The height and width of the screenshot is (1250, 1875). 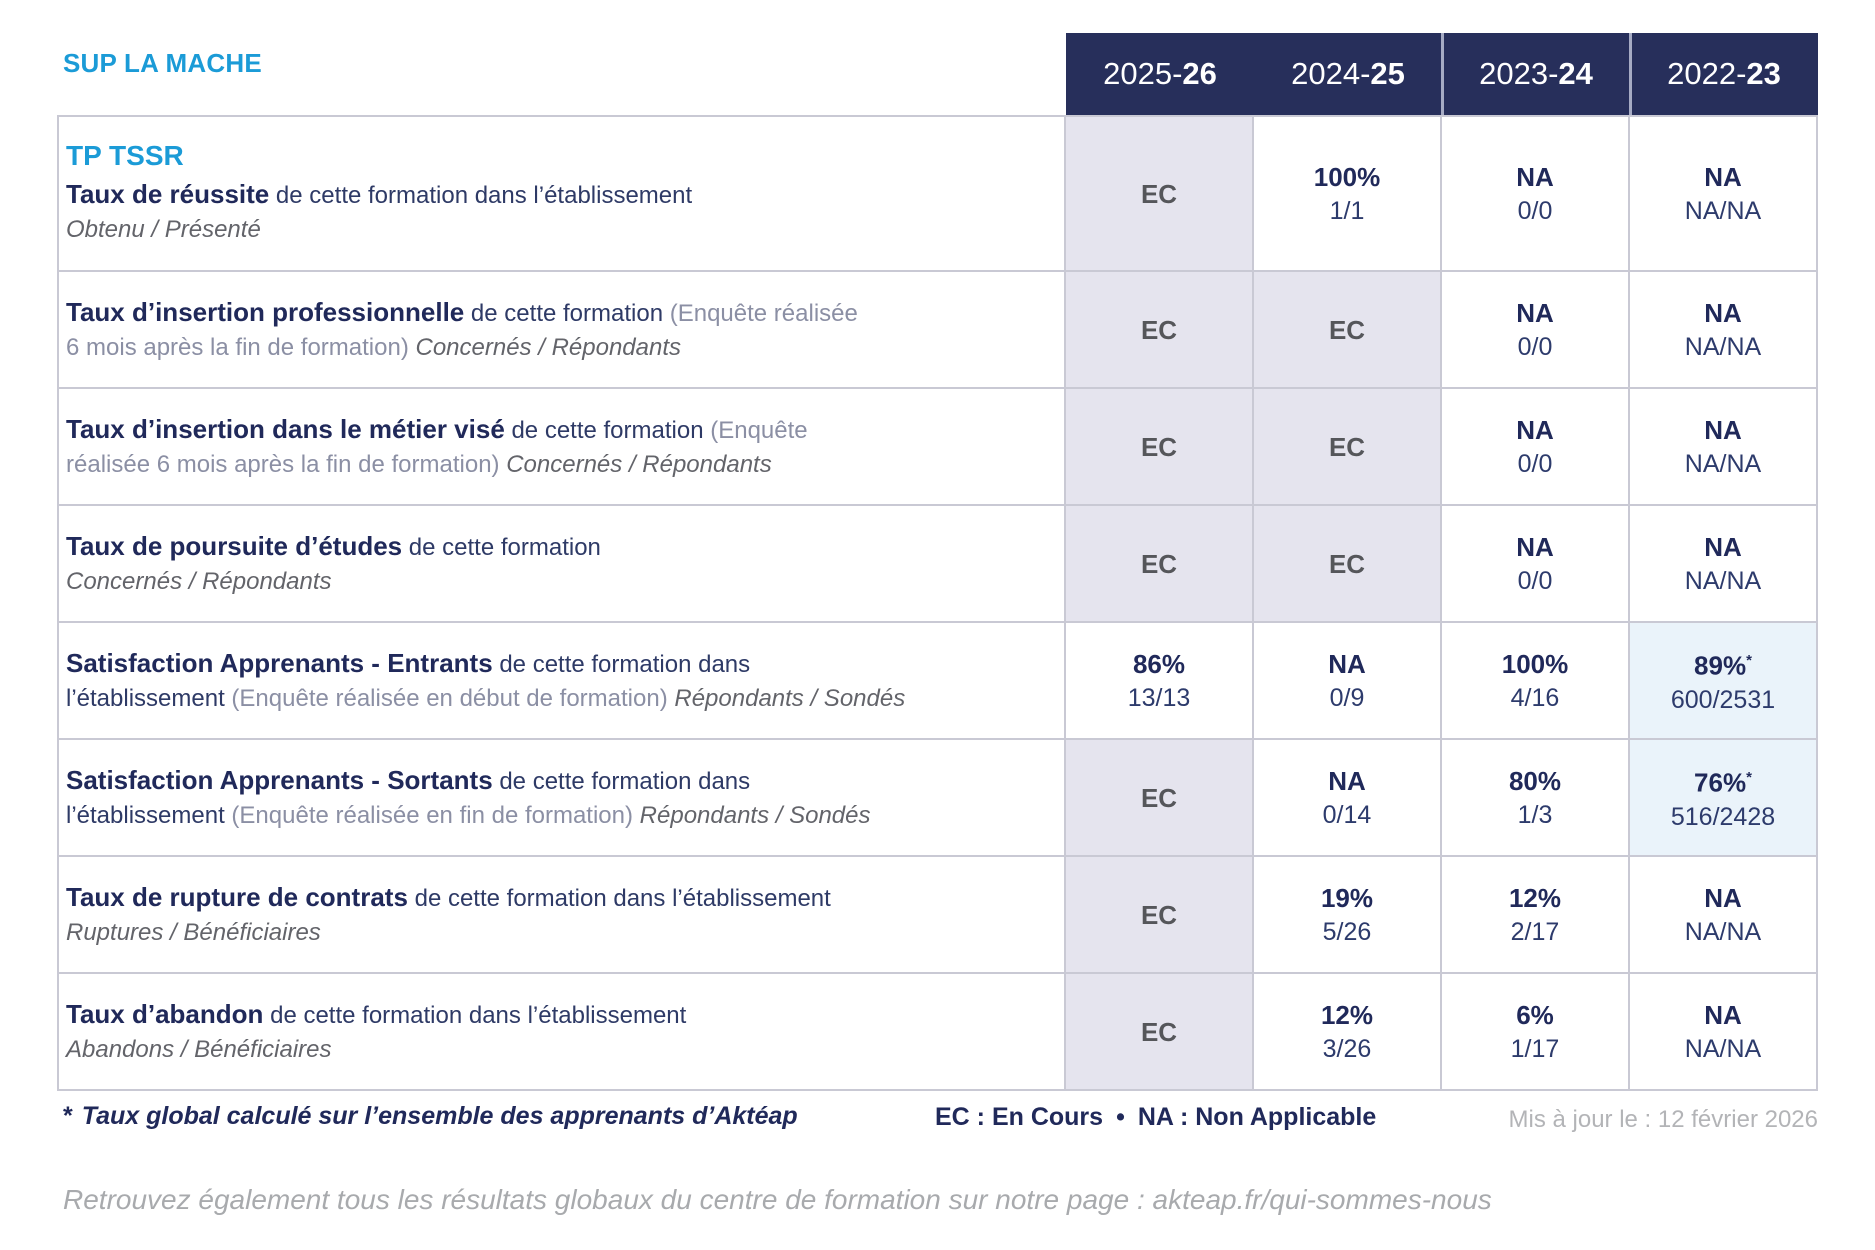 I want to click on program-title: TP TSSR, so click(x=125, y=155).